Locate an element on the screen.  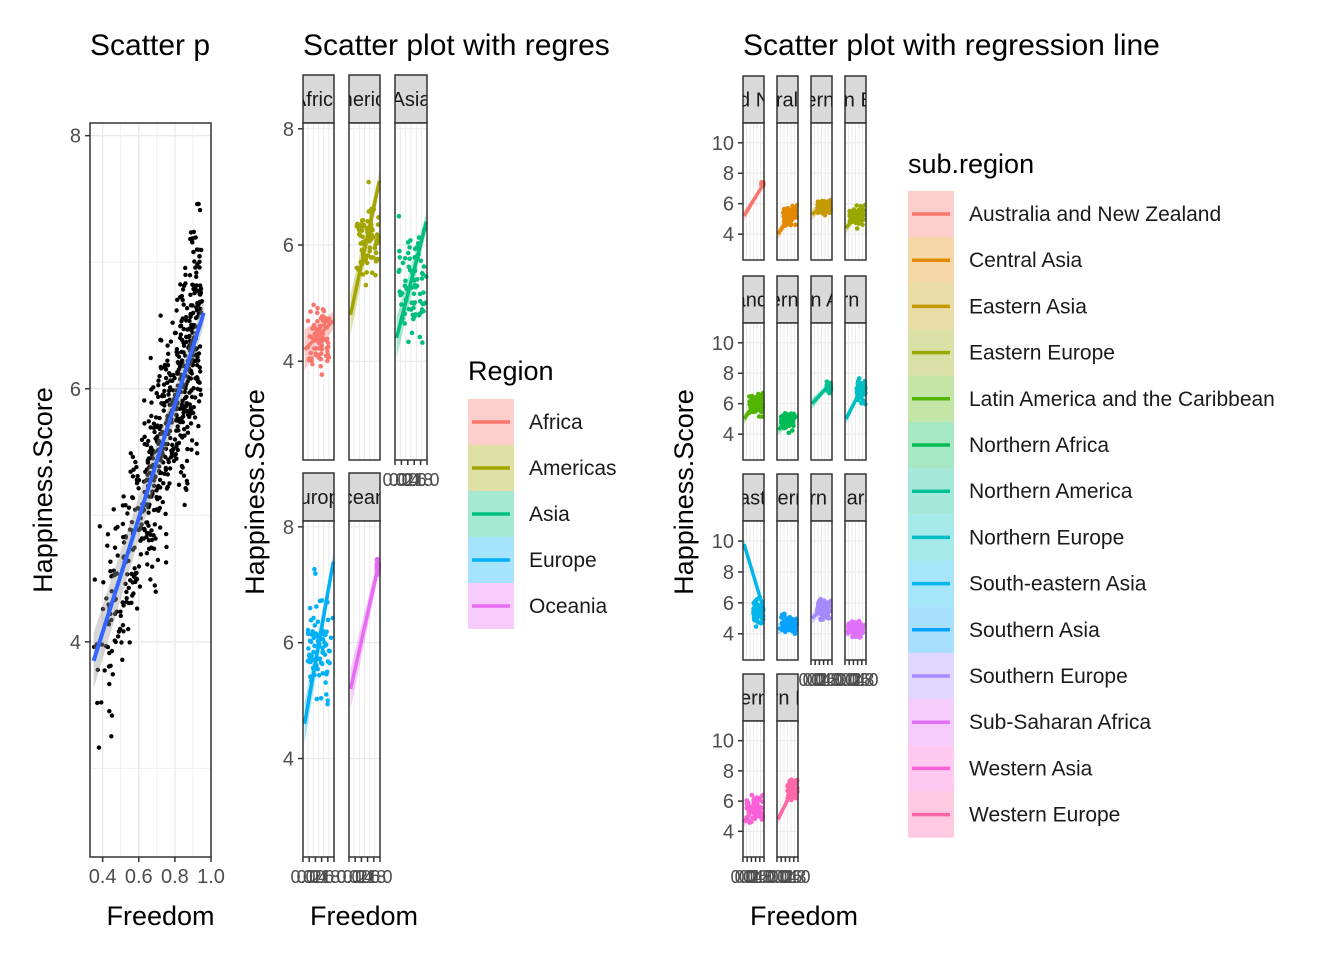
facet-panel: Northern Europe is located at coordinates (856, 368).